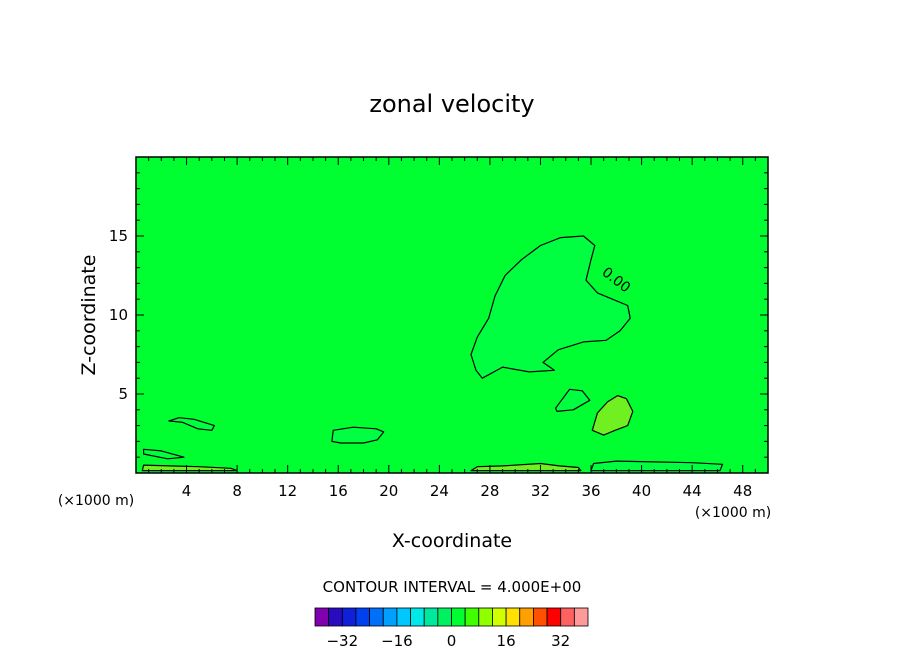 The width and height of the screenshot is (904, 654). Describe the element at coordinates (692, 491) in the screenshot. I see `x-tick-label: 44` at that location.